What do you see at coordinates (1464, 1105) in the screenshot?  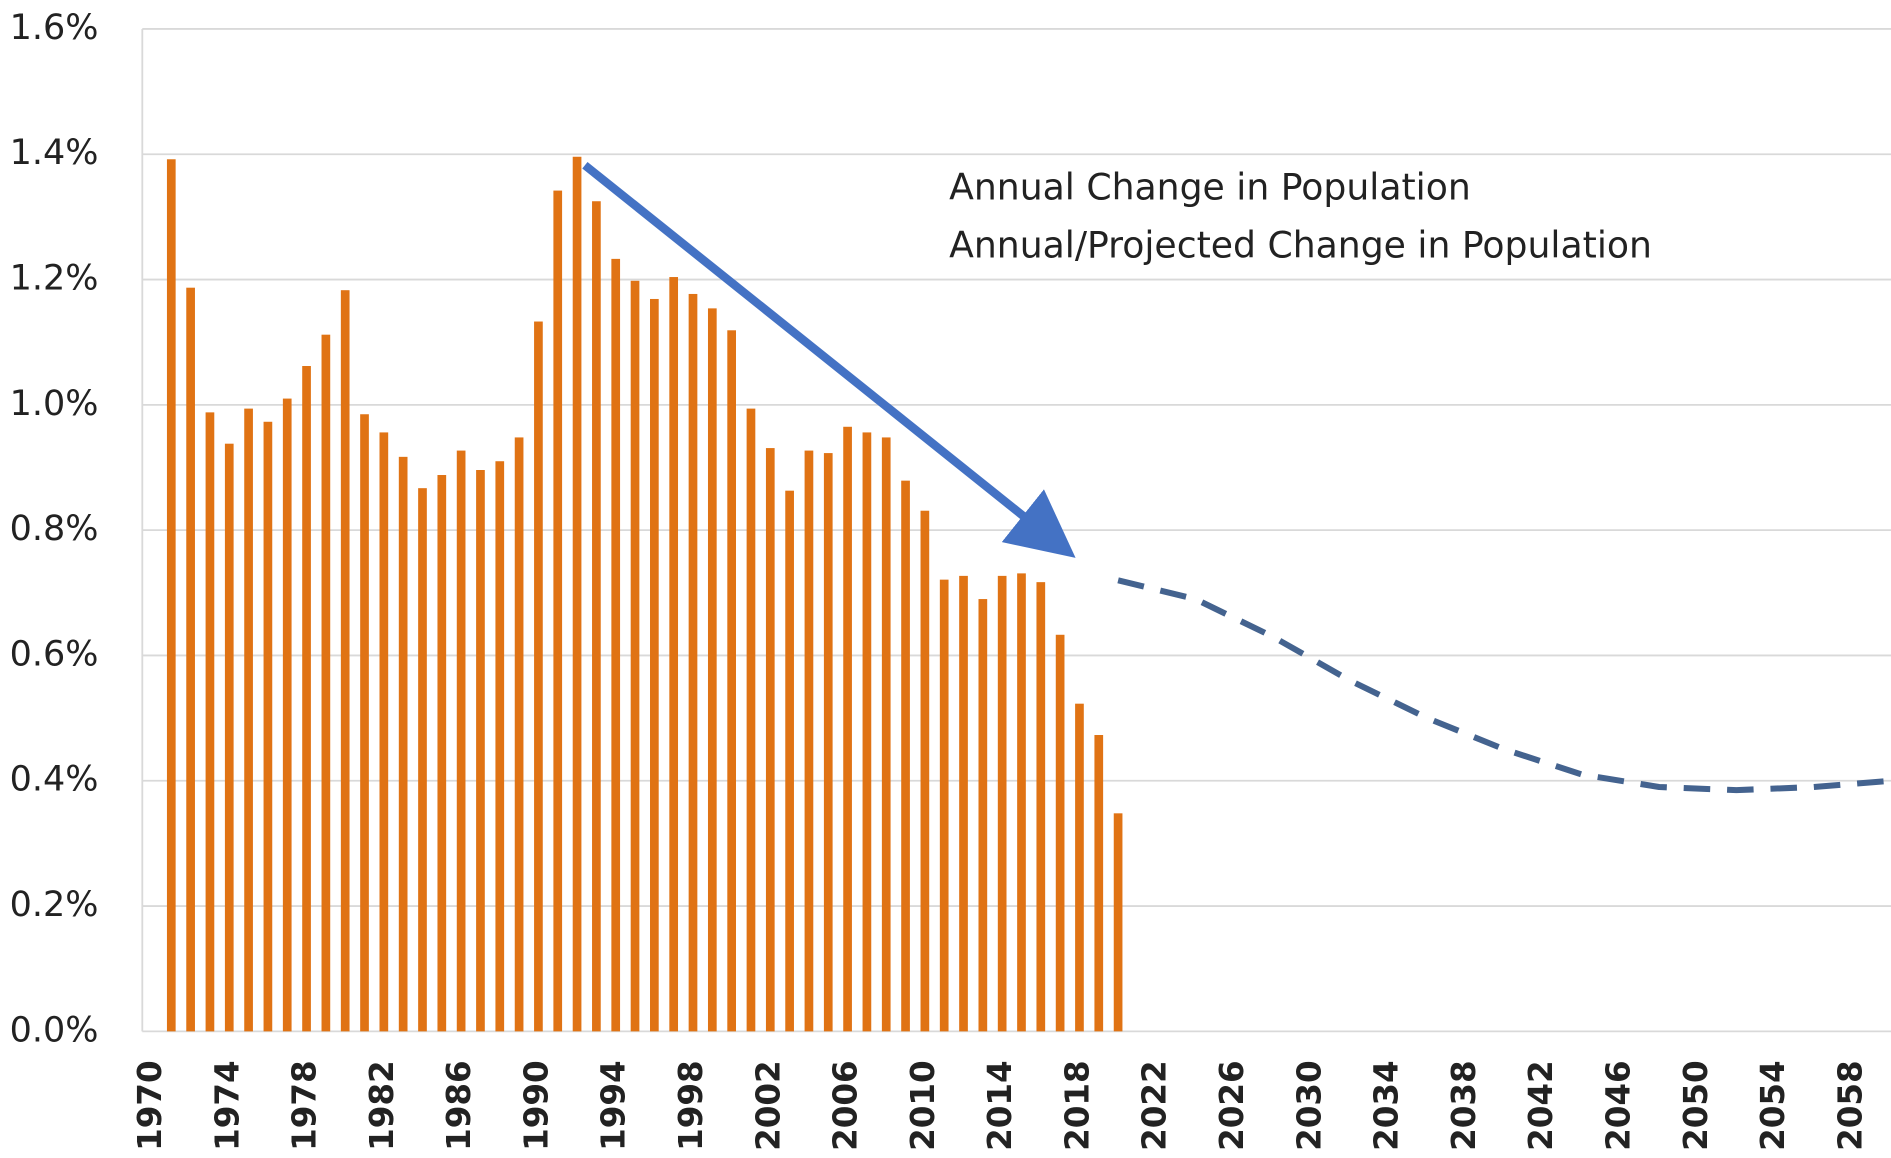 I see `x-tick-label: 2038` at bounding box center [1464, 1105].